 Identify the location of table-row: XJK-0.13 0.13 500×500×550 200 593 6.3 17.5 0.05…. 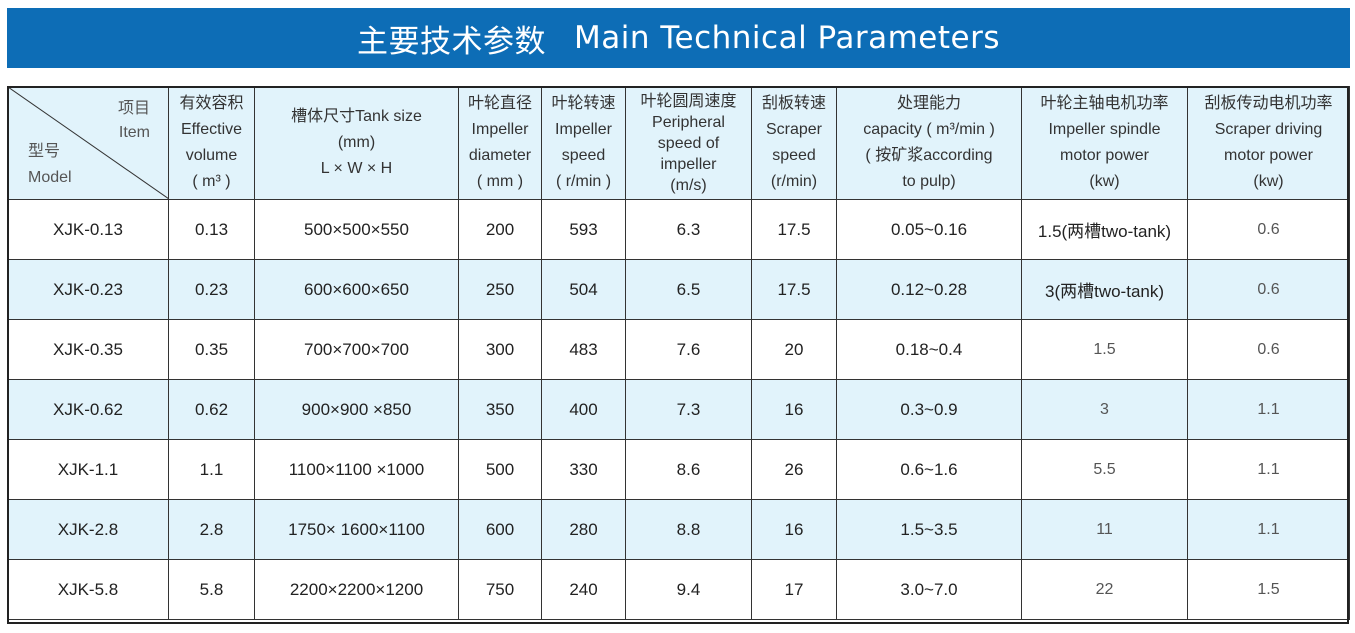
(678, 229).